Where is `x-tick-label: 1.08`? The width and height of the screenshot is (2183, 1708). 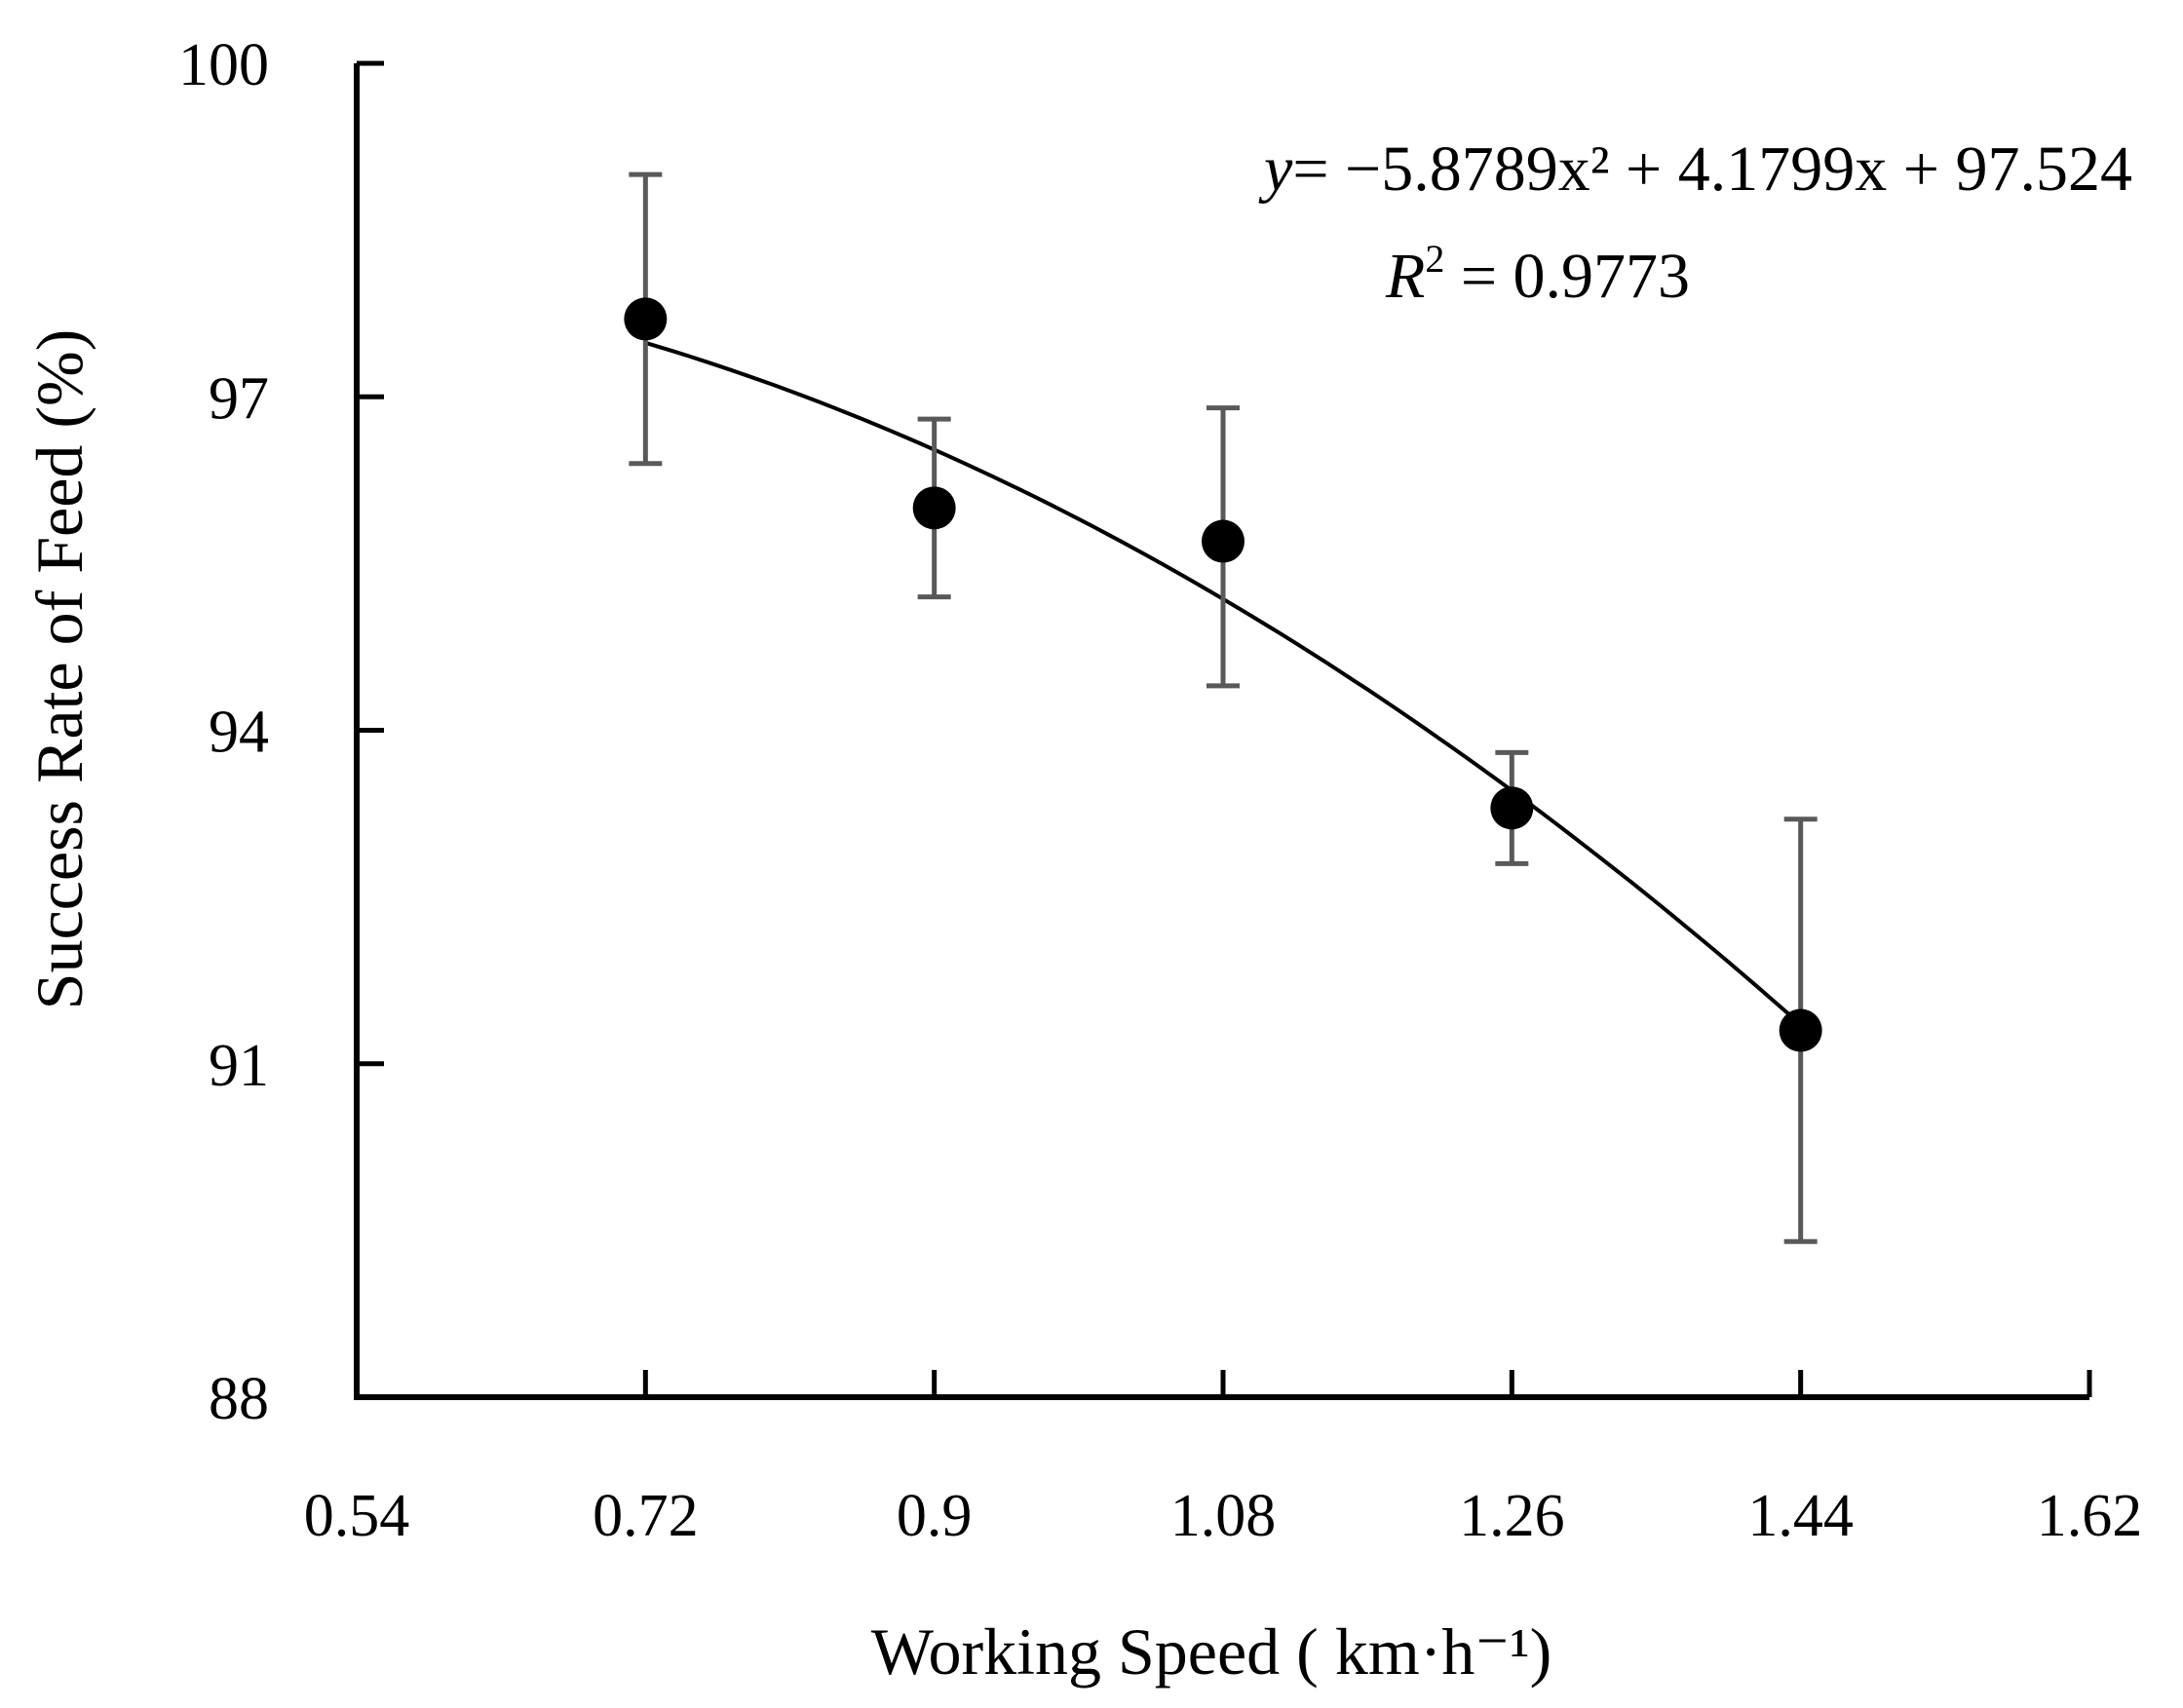 x-tick-label: 1.08 is located at coordinates (1223, 1516).